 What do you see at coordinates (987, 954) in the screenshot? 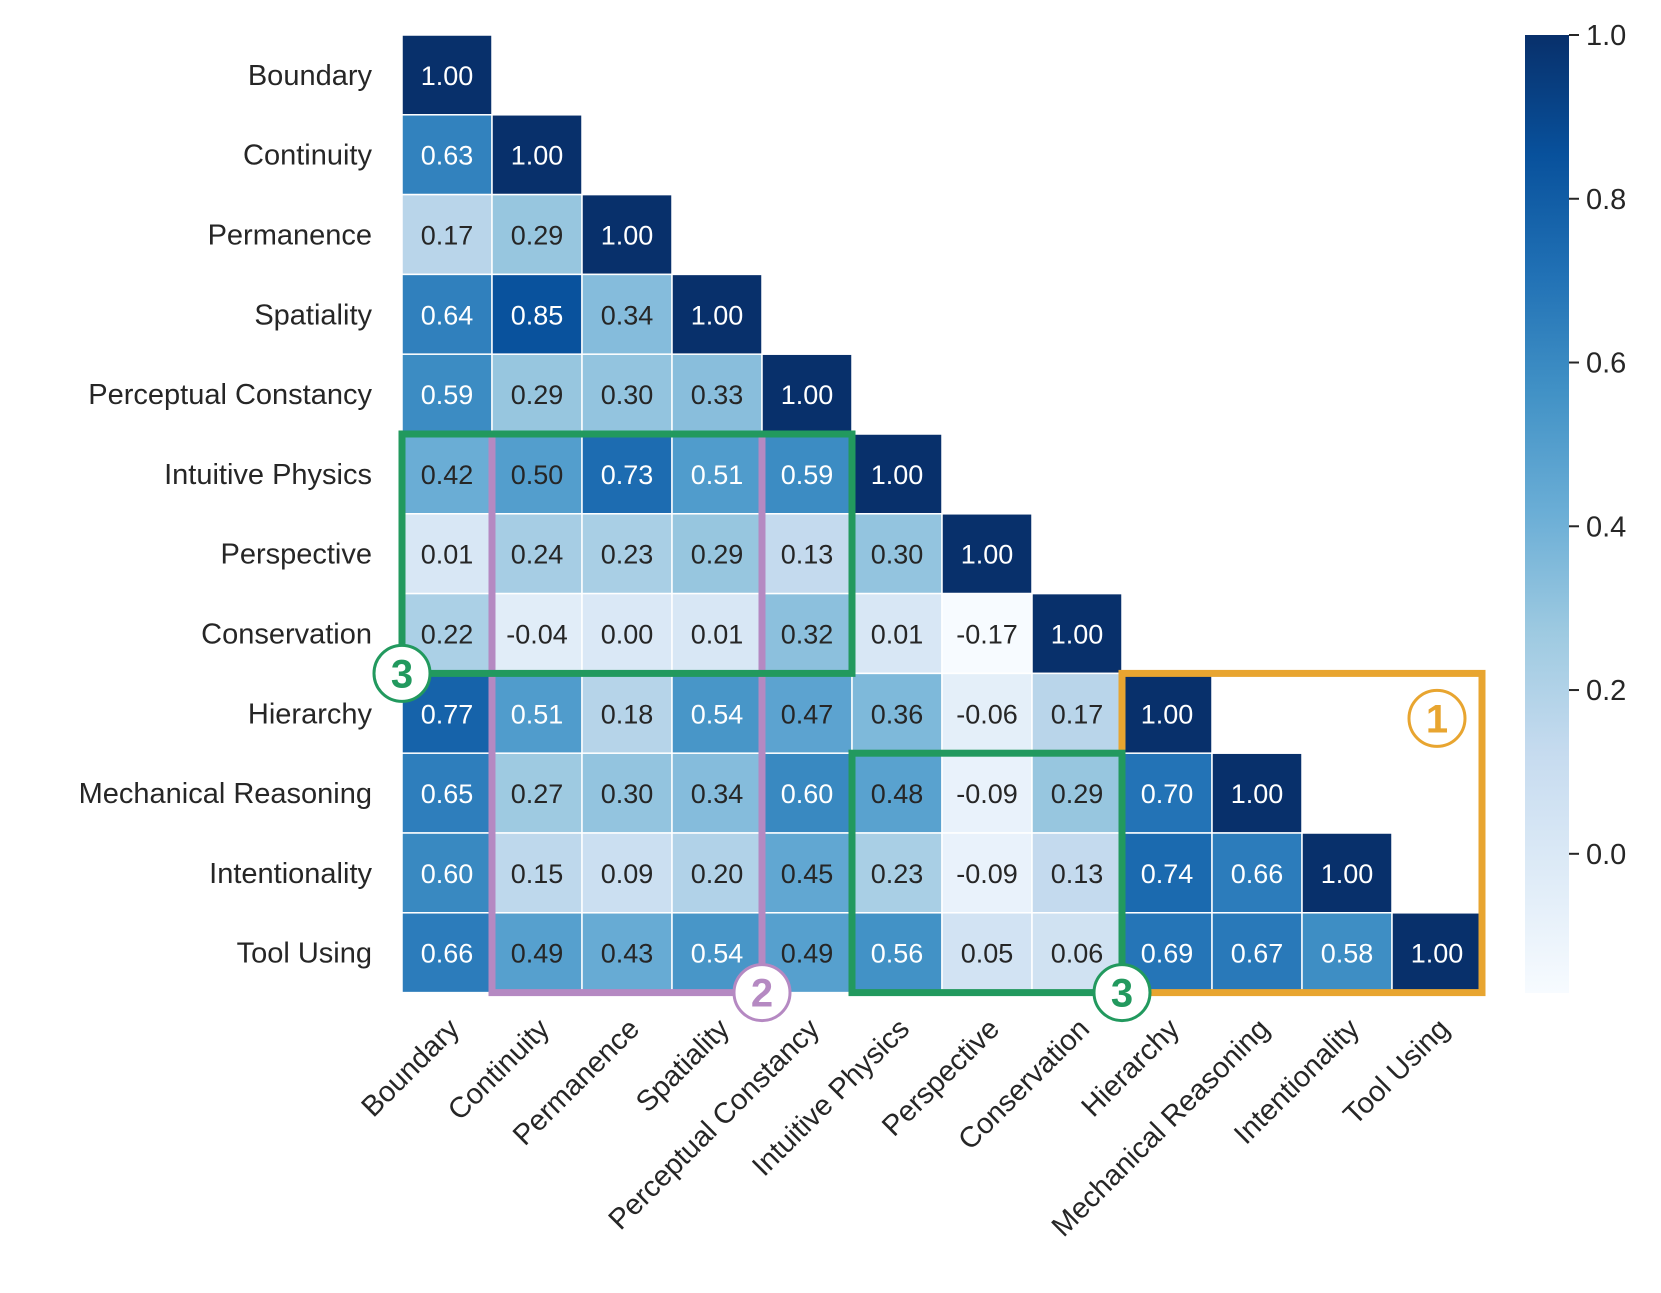
I see `cell-value-label: 0.05` at bounding box center [987, 954].